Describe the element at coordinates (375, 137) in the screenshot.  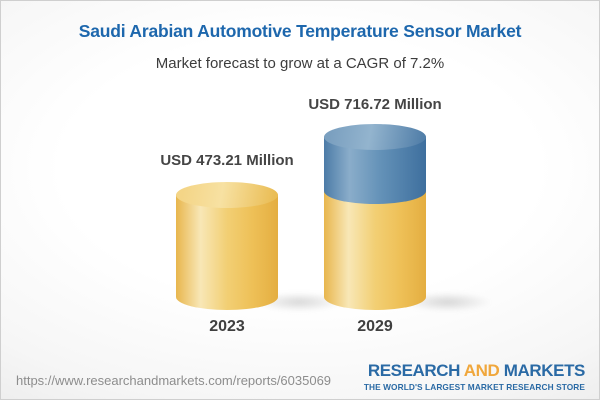
I see `bar-2029-top-face` at that location.